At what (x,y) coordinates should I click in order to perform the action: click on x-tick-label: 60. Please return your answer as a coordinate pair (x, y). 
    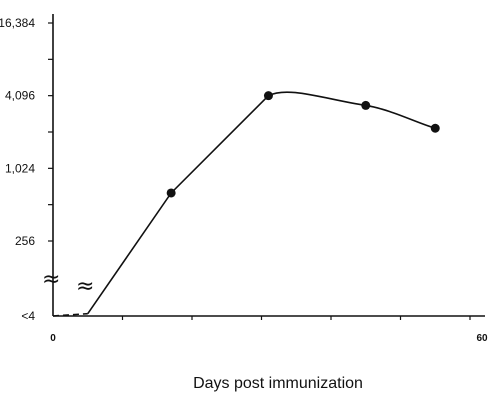
    Looking at the image, I should click on (482, 338).